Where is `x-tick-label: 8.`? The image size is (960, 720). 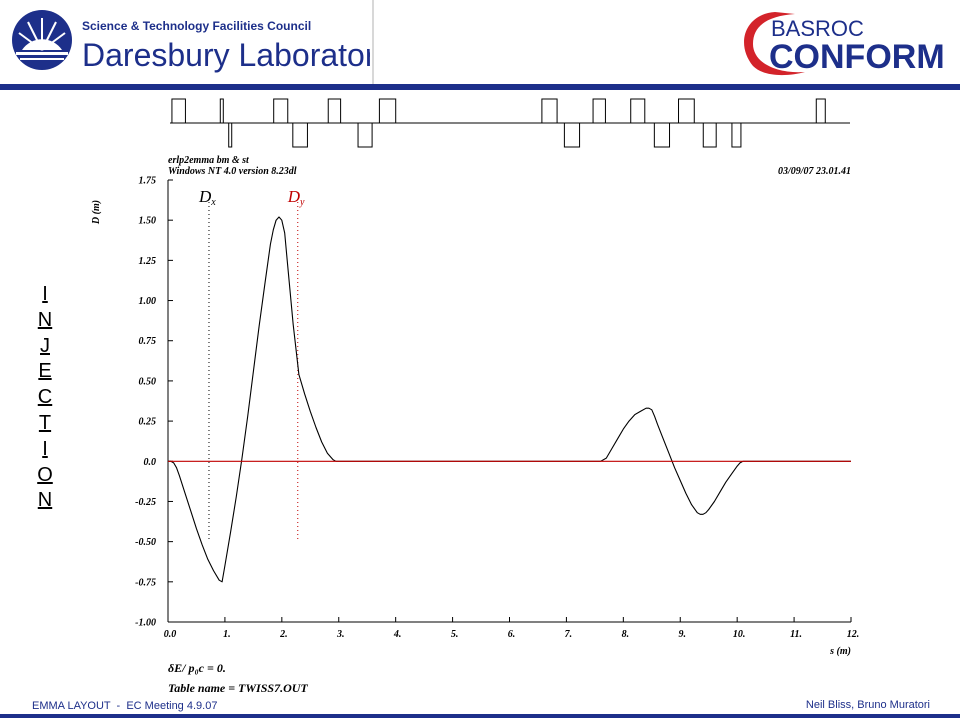
x-tick-label: 8. is located at coordinates (626, 634).